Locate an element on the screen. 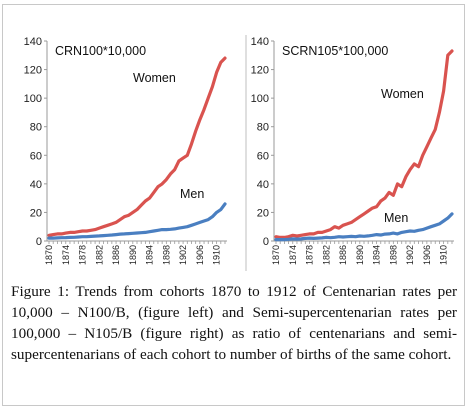  chart1-y-tick-label: 60 is located at coordinates (36, 156).